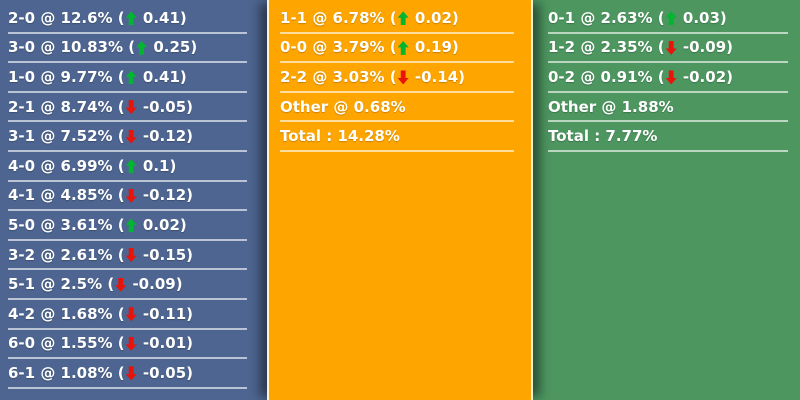 This screenshot has width=800, height=400. What do you see at coordinates (606, 47) in the screenshot?
I see `score-odds-label: 1-2 @ 2.35% (` at bounding box center [606, 47].